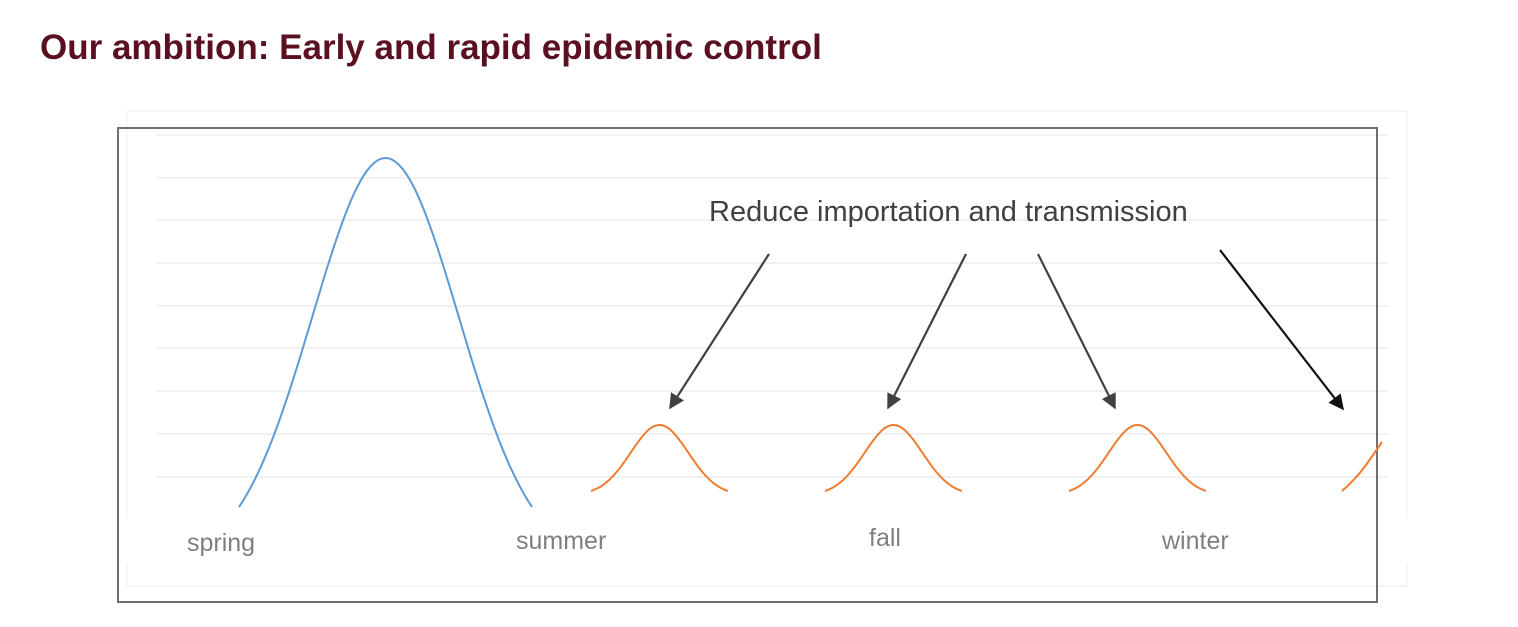 The height and width of the screenshot is (627, 1518). What do you see at coordinates (659, 457) in the screenshot?
I see `small-wave-summer` at bounding box center [659, 457].